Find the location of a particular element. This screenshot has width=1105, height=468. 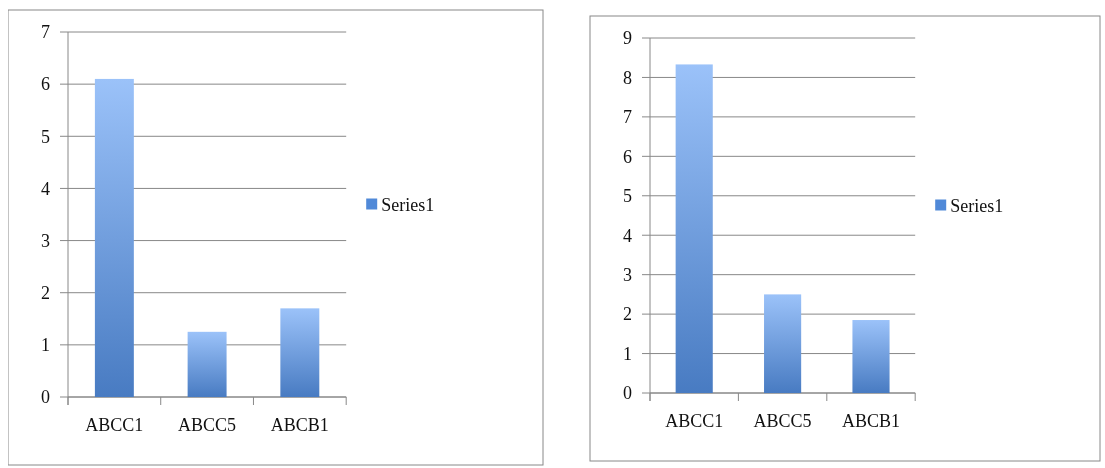

y-tick-label: 8 is located at coordinates (627, 77).